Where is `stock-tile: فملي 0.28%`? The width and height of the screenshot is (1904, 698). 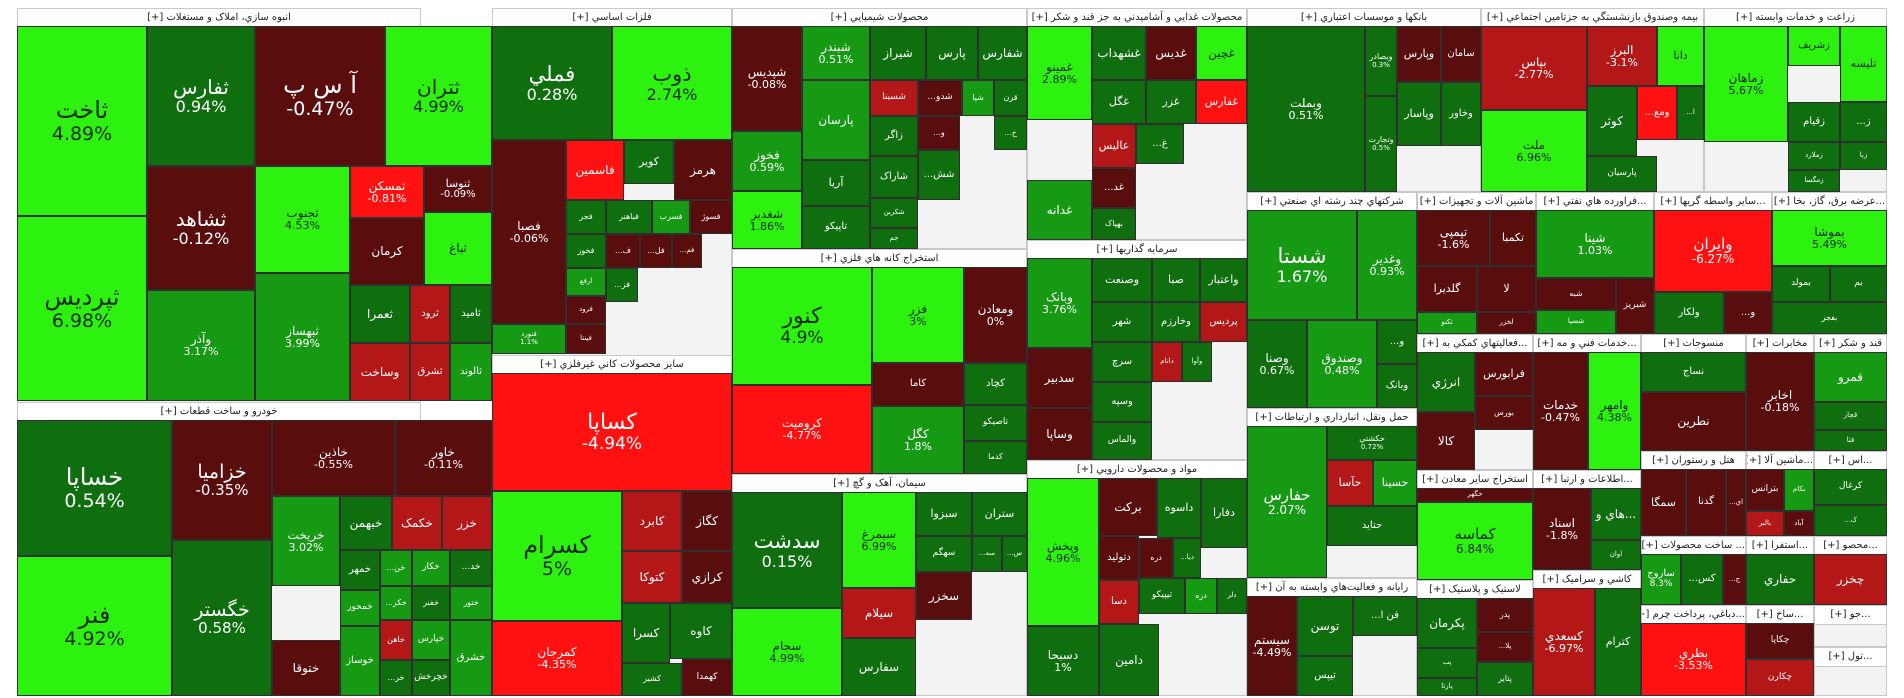
stock-tile: فملي 0.28% is located at coordinates (552, 83).